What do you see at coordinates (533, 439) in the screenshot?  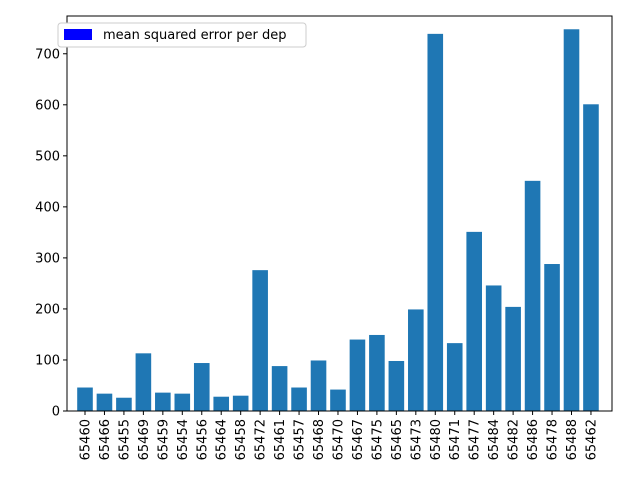 I see `x-tick-label: 65486` at bounding box center [533, 439].